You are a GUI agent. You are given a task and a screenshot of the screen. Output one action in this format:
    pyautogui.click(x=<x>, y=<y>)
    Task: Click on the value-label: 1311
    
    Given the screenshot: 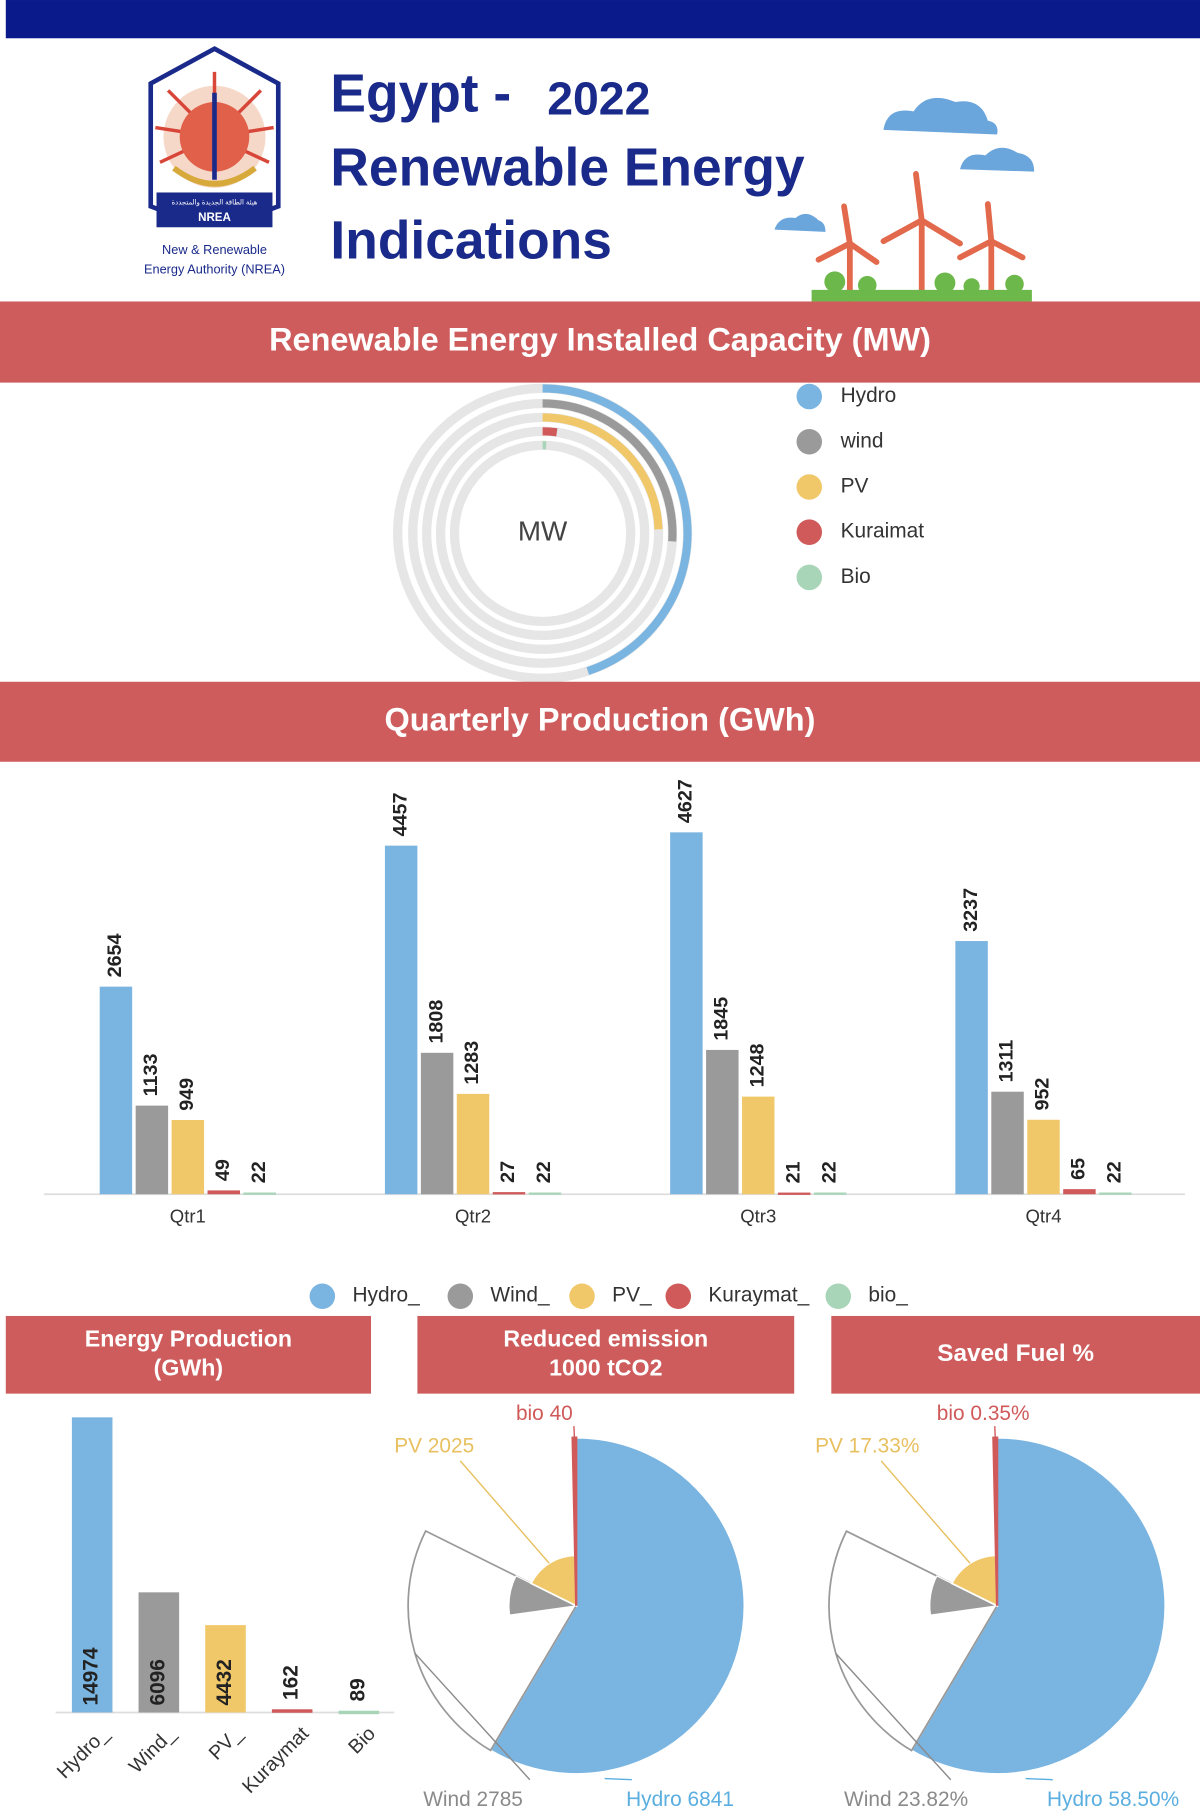 What is the action you would take?
    pyautogui.click(x=1007, y=1061)
    